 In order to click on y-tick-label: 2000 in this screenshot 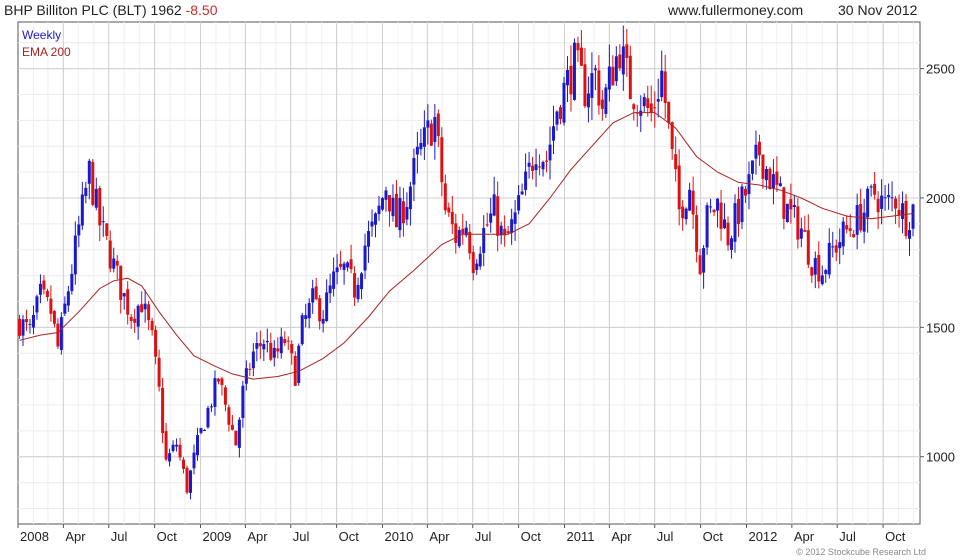, I will do `click(940, 198)`.